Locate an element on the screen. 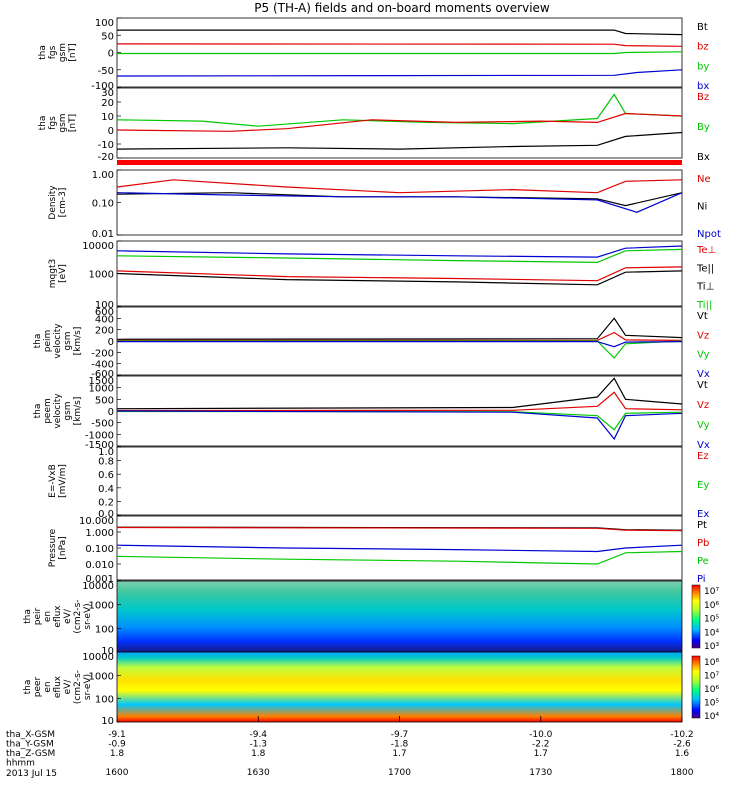 The height and width of the screenshot is (800, 750). legend-entry: Bx is located at coordinates (703, 157).